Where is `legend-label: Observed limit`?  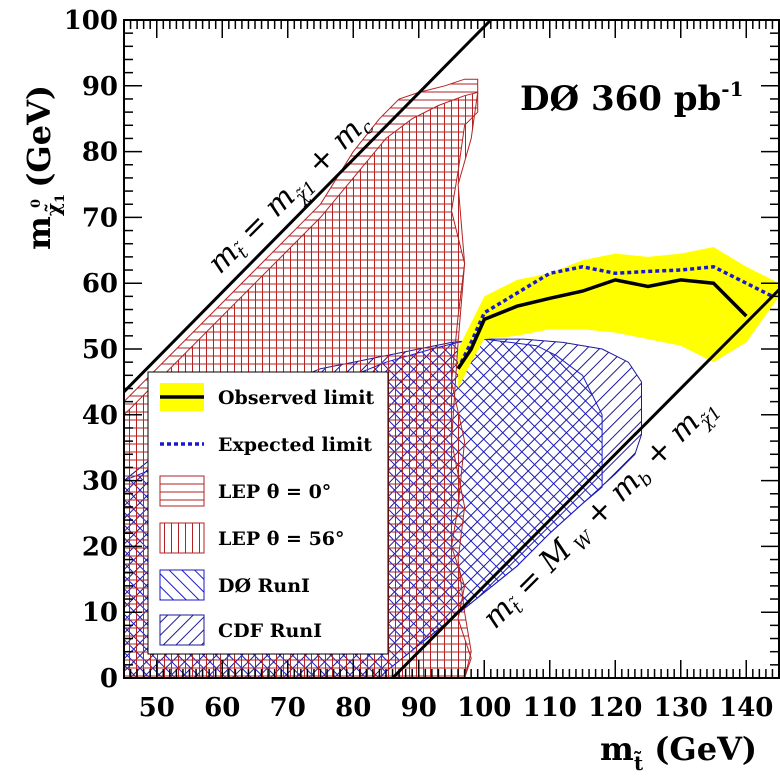 legend-label: Observed limit is located at coordinates (296, 398).